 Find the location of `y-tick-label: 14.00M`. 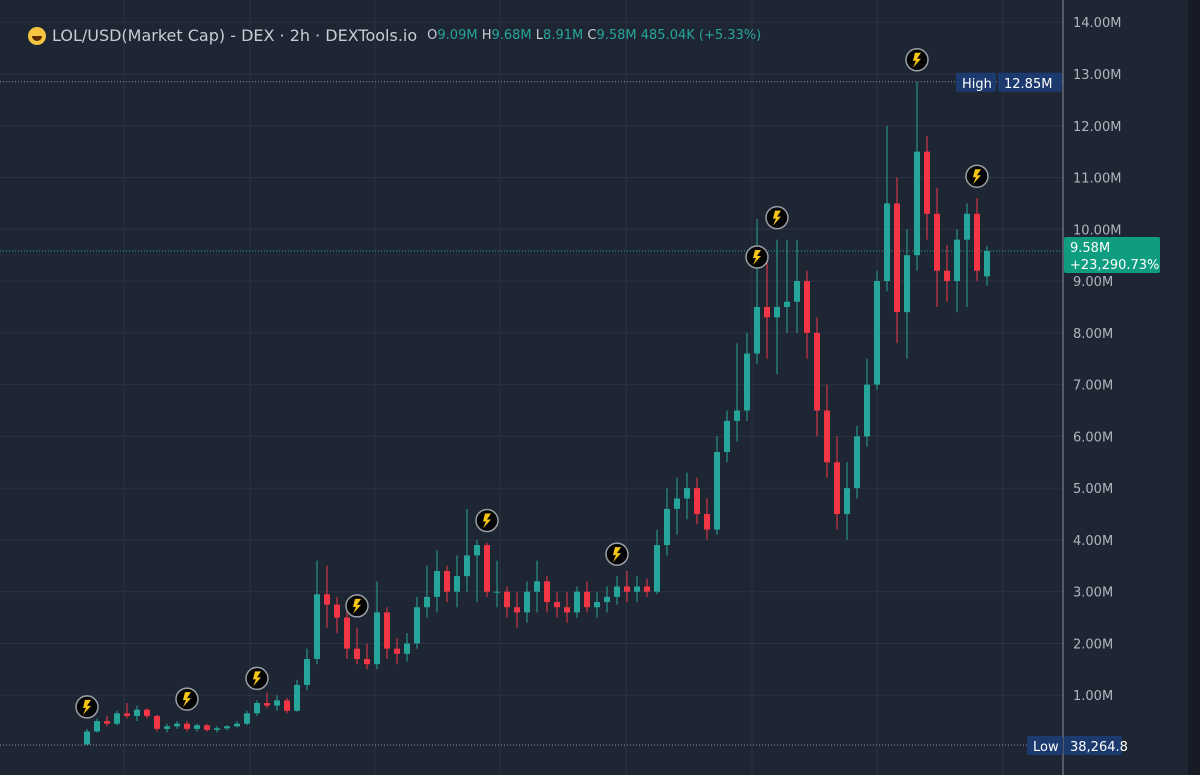

y-tick-label: 14.00M is located at coordinates (1097, 23).